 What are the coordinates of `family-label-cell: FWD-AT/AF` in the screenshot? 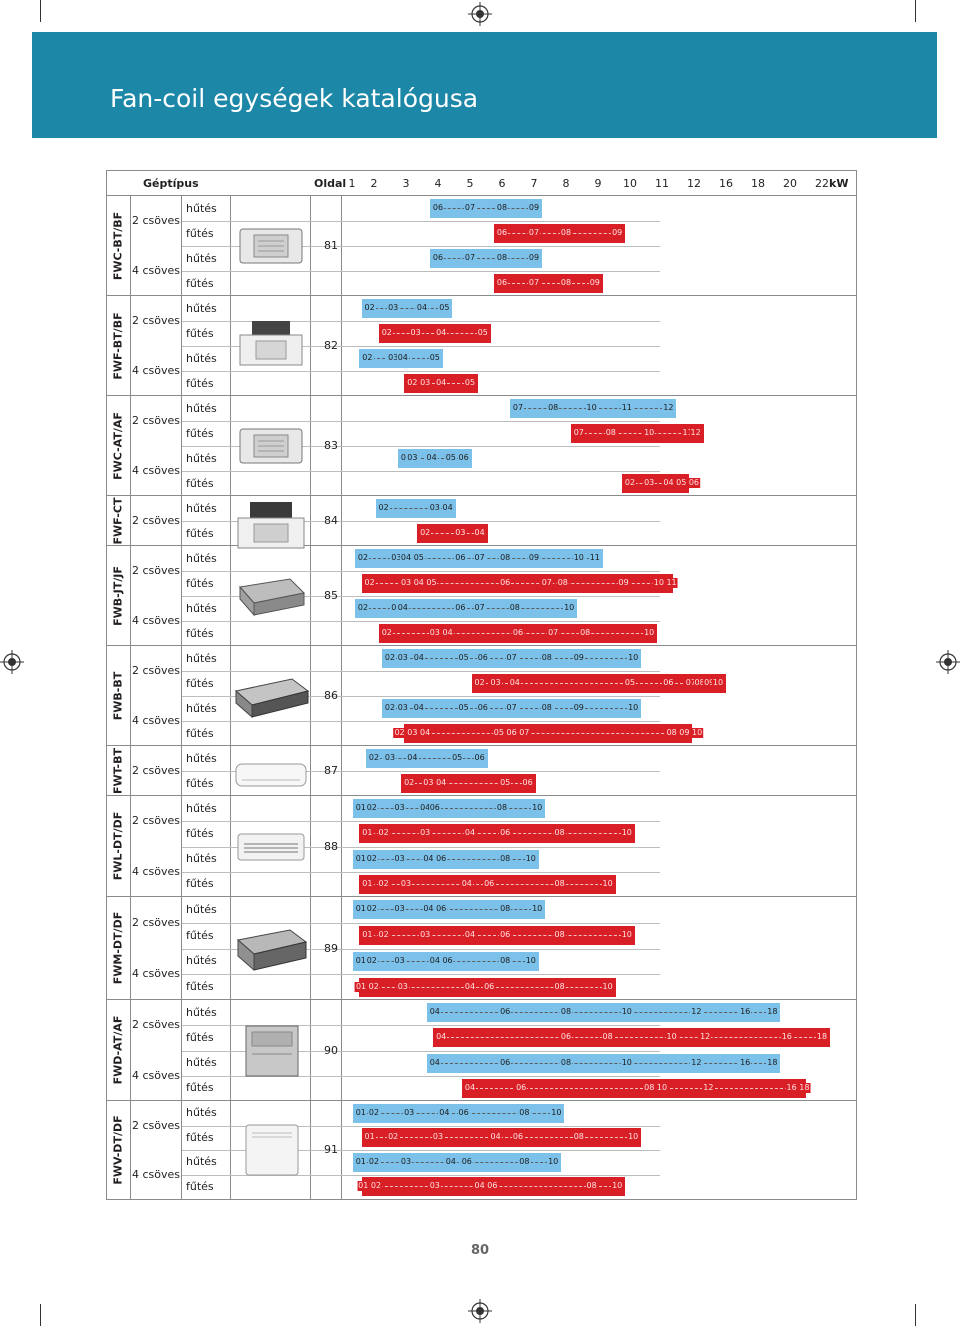 It's located at (118, 1050).